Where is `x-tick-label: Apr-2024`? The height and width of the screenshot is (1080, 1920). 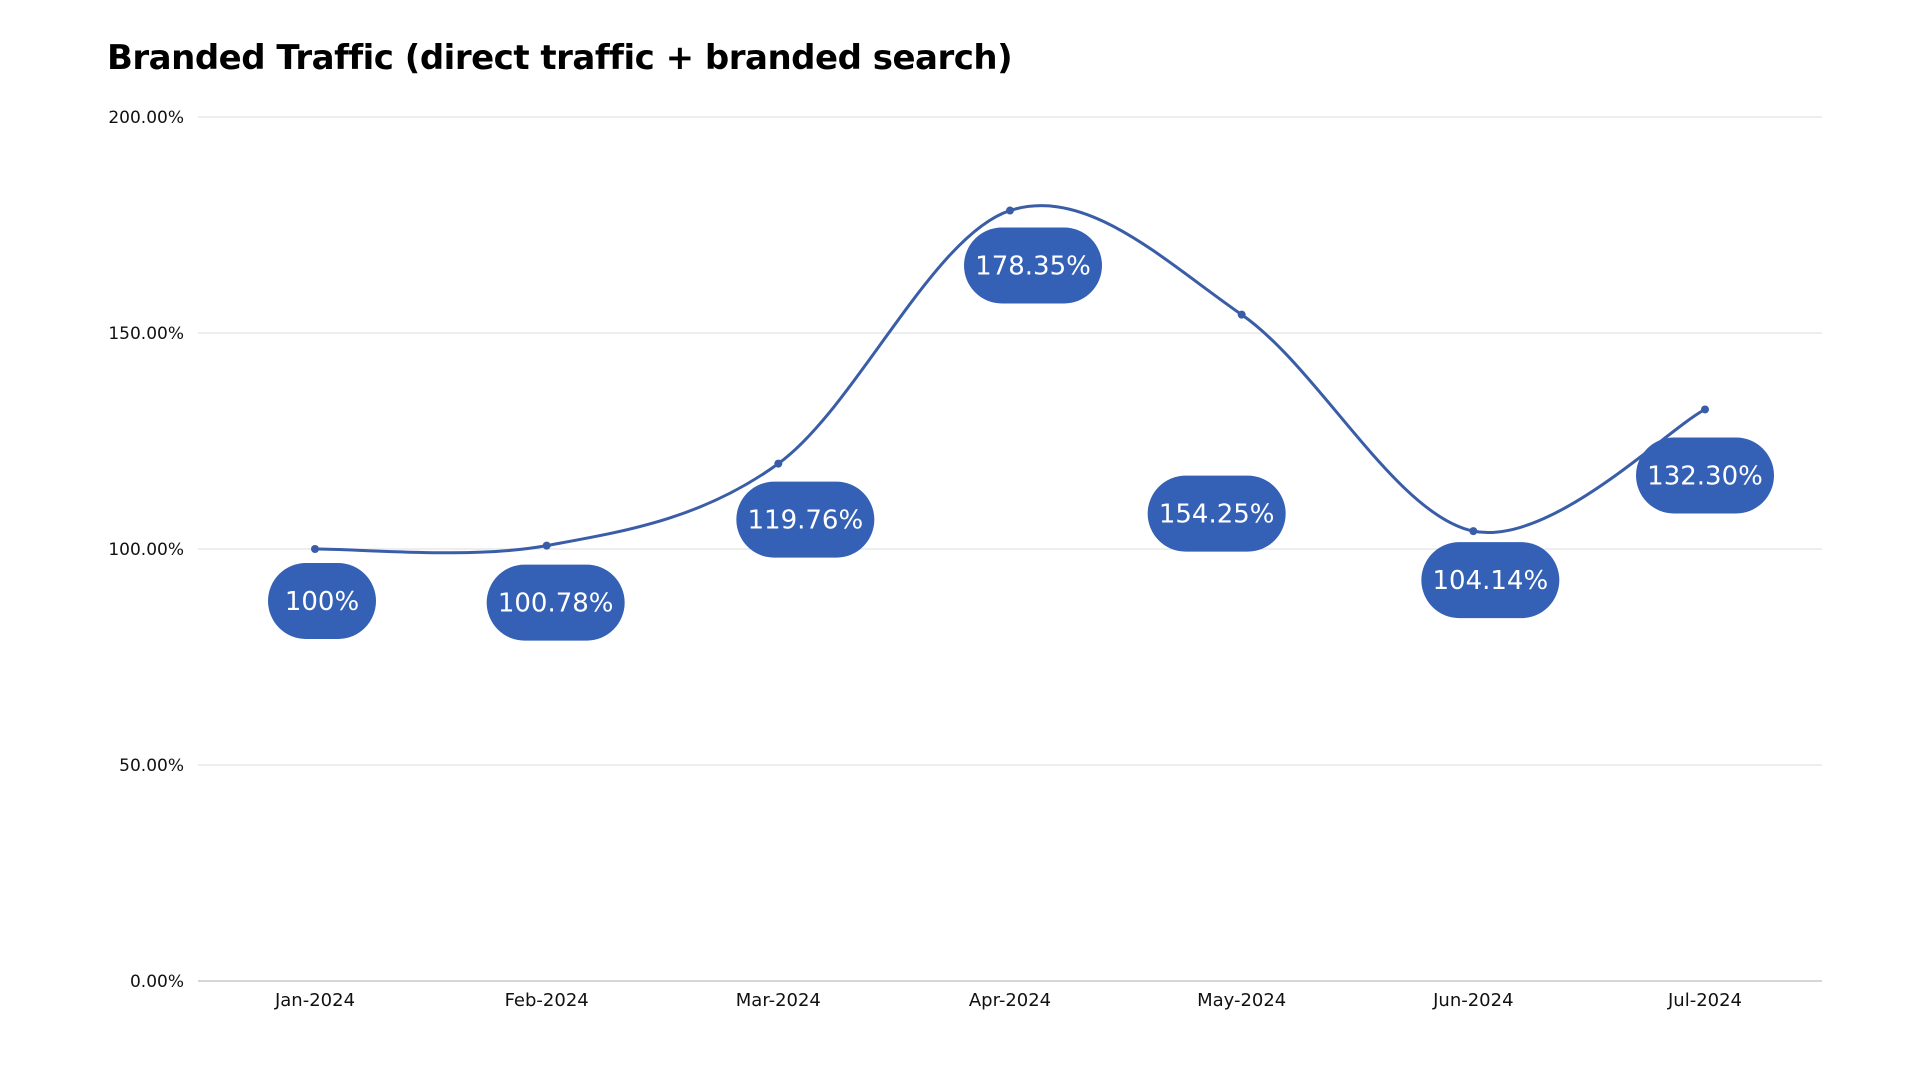
x-tick-label: Apr-2024 is located at coordinates (1010, 1000).